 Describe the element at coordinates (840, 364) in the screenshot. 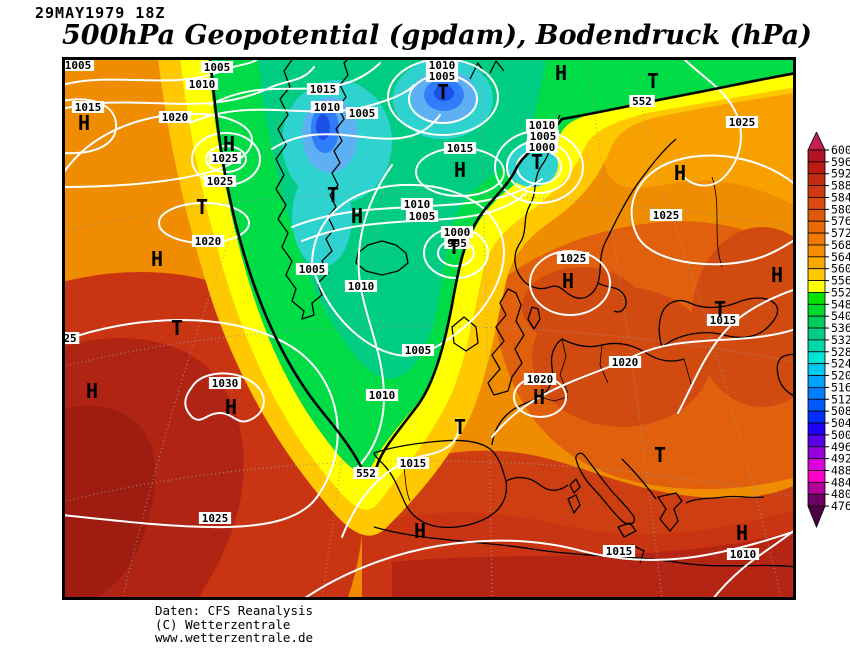

I see `colorbar-tick-label: 524` at that location.